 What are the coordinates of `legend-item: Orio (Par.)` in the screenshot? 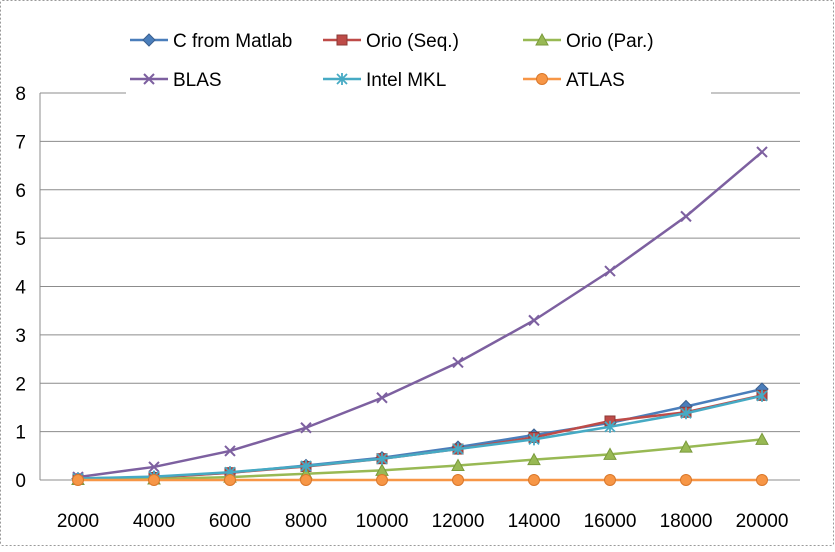 It's located at (588, 41).